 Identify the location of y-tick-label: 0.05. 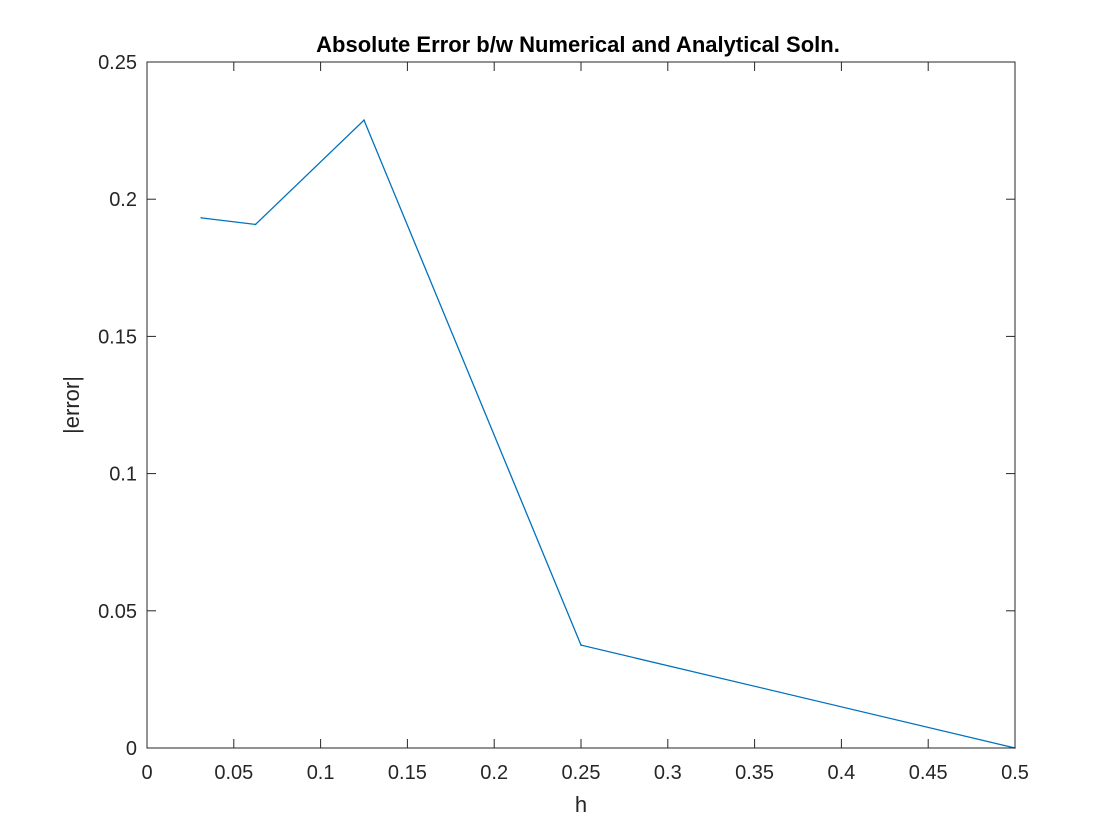
(117, 612).